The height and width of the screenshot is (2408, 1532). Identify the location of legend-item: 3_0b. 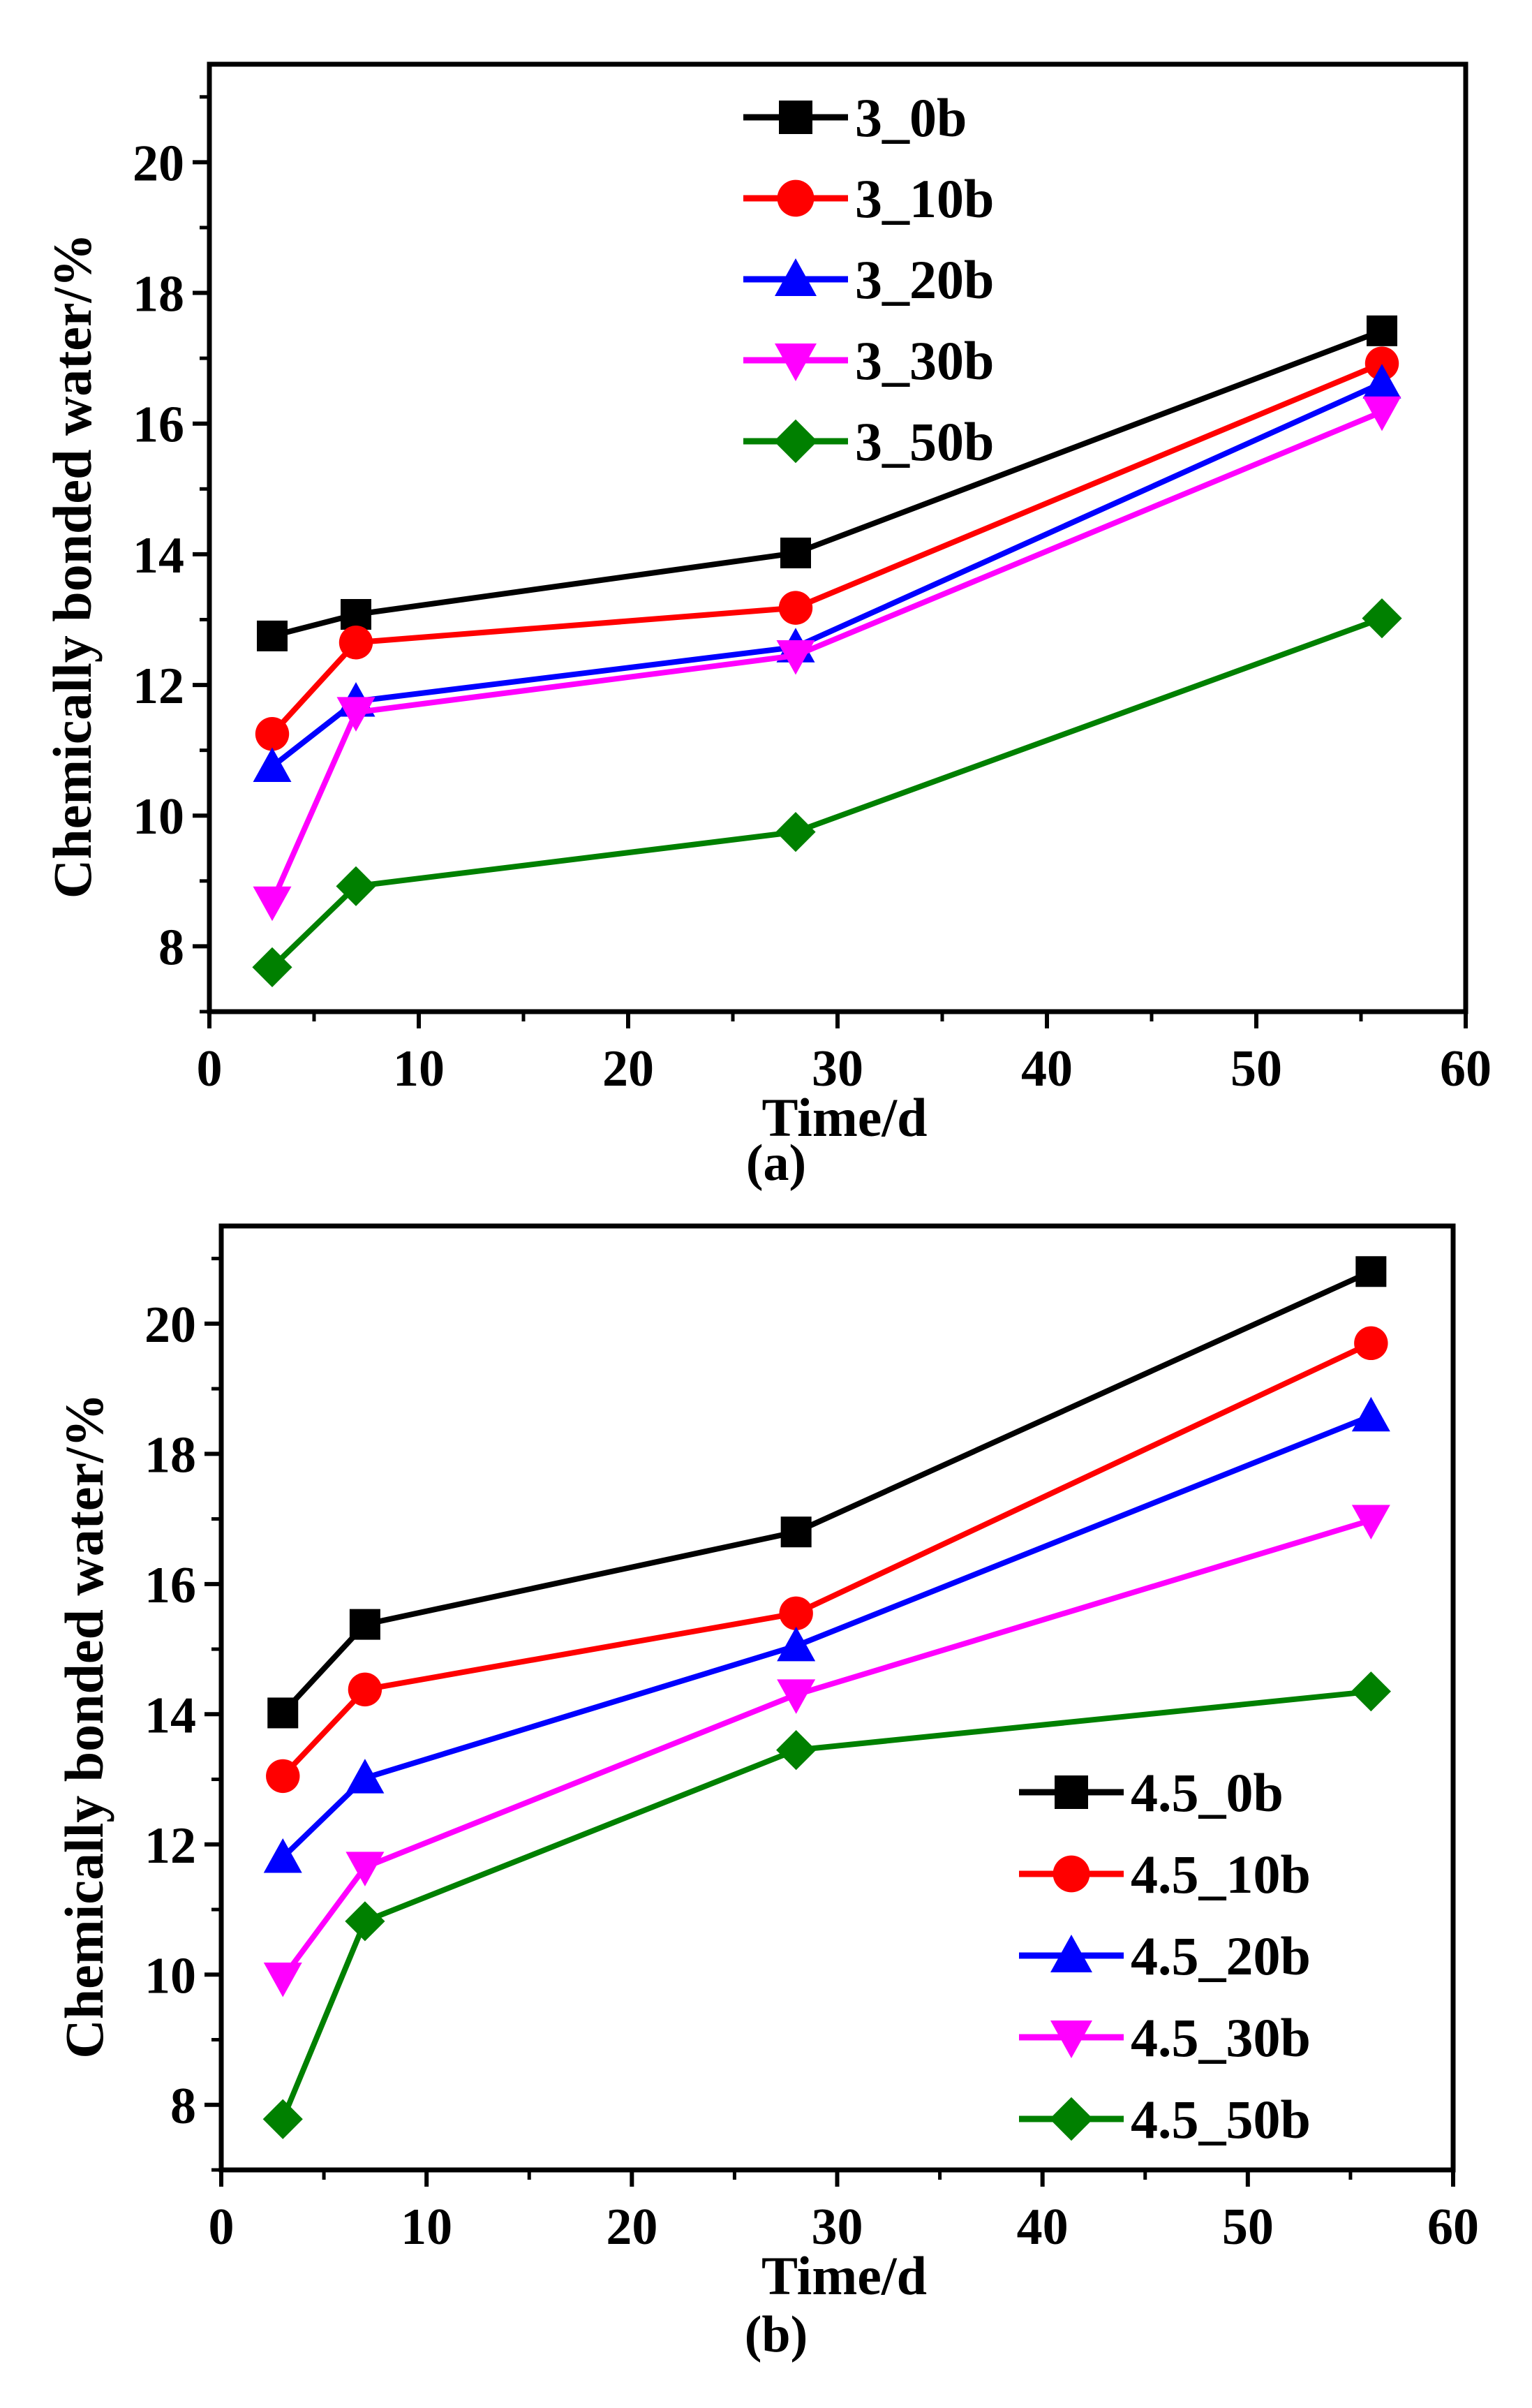
(855, 118).